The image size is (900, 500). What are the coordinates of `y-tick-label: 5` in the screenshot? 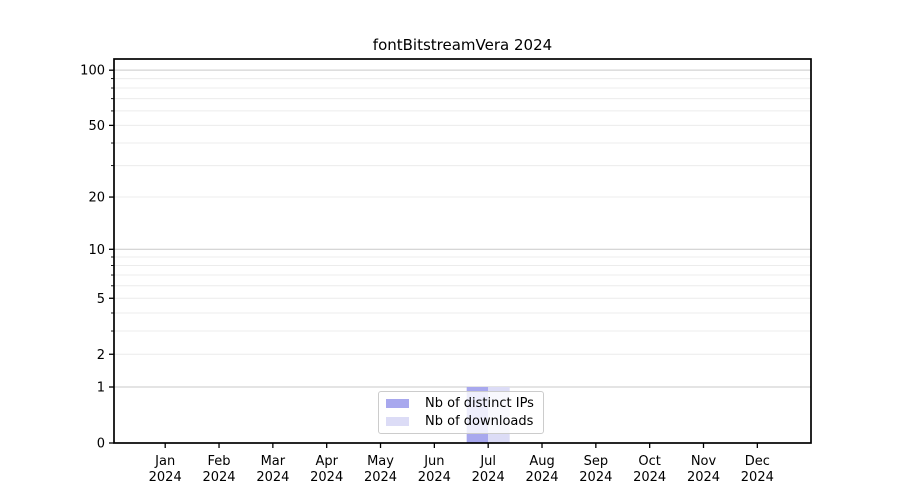 It's located at (101, 299).